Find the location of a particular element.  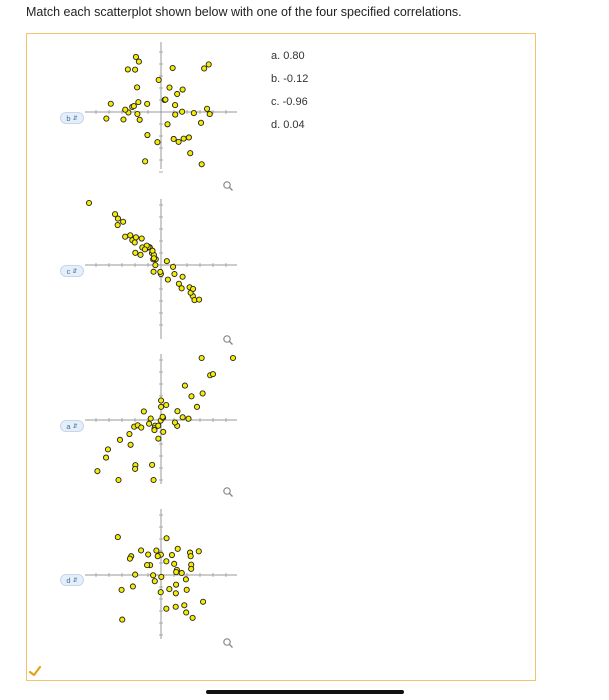

scatterplot-row-1: b ⇵ is located at coordinates (147, 112).